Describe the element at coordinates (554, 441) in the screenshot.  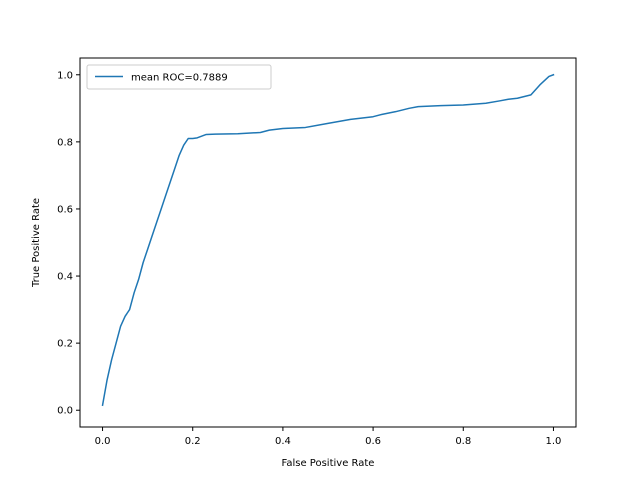
I see `x-tick-label: 1.0` at that location.